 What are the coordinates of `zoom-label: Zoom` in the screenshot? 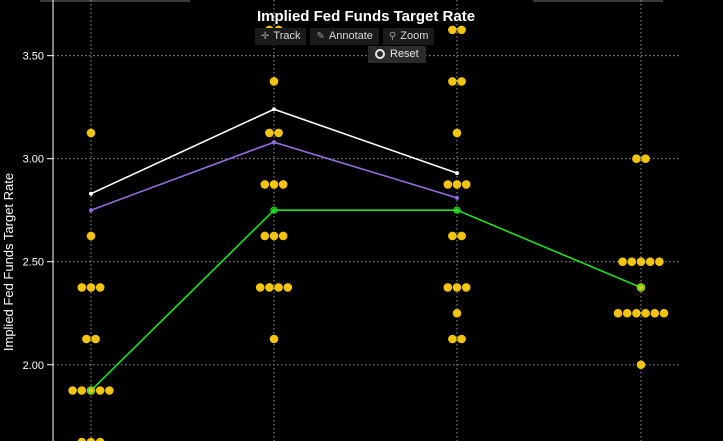 It's located at (414, 36).